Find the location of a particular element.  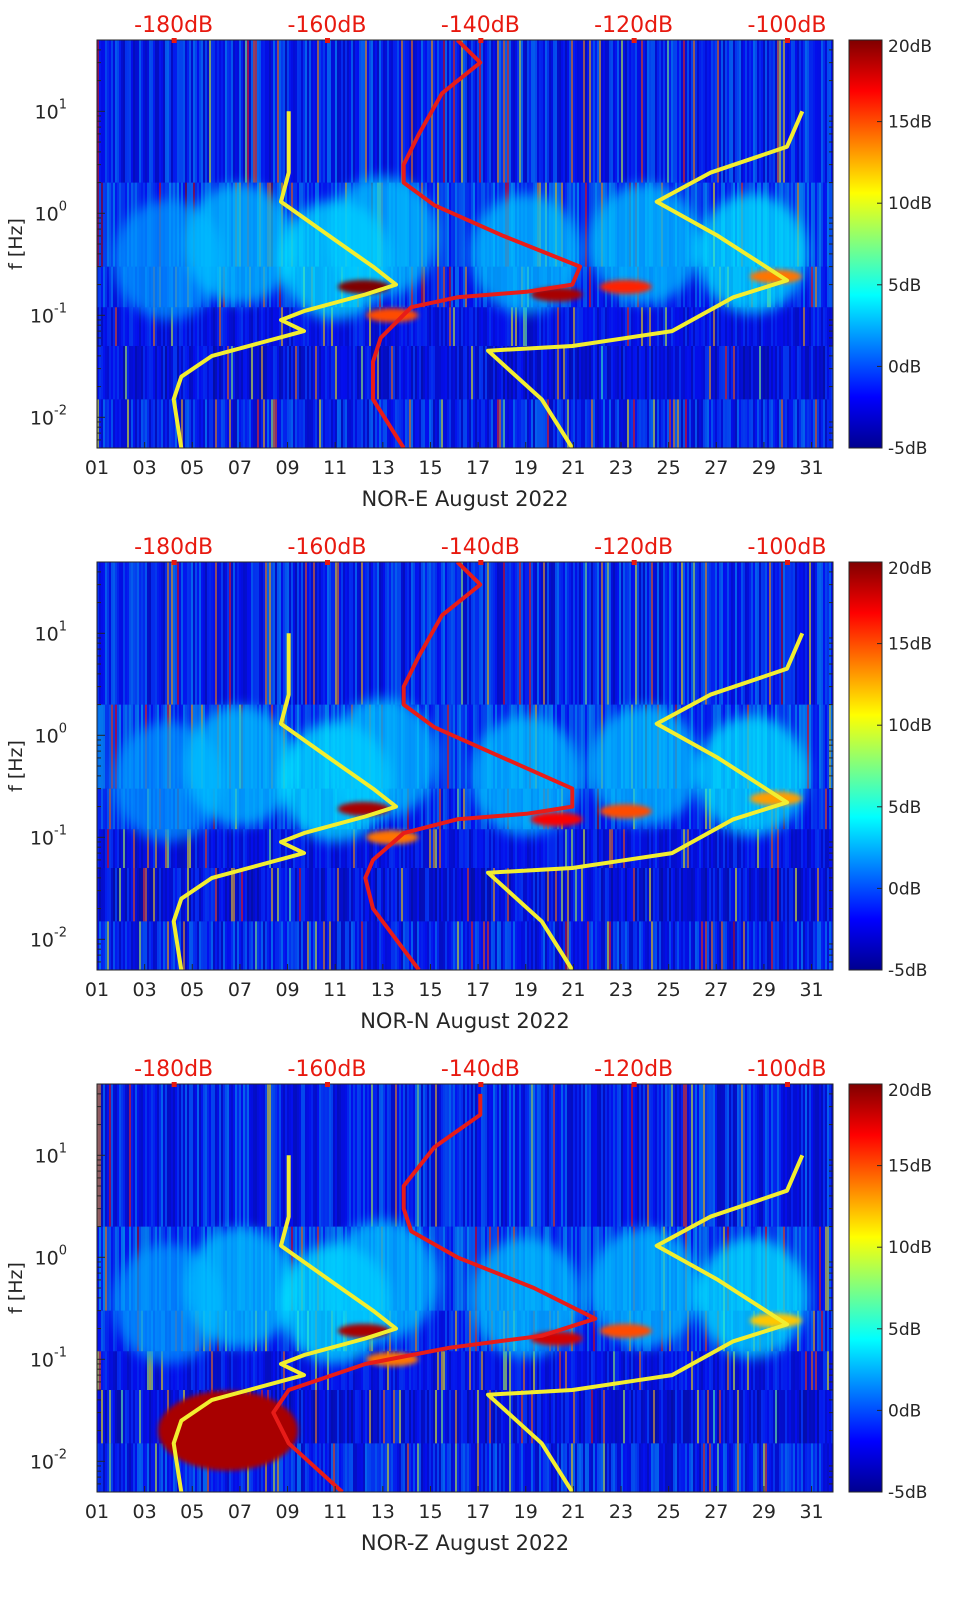

x-tick-label: 13 is located at coordinates (383, 990).